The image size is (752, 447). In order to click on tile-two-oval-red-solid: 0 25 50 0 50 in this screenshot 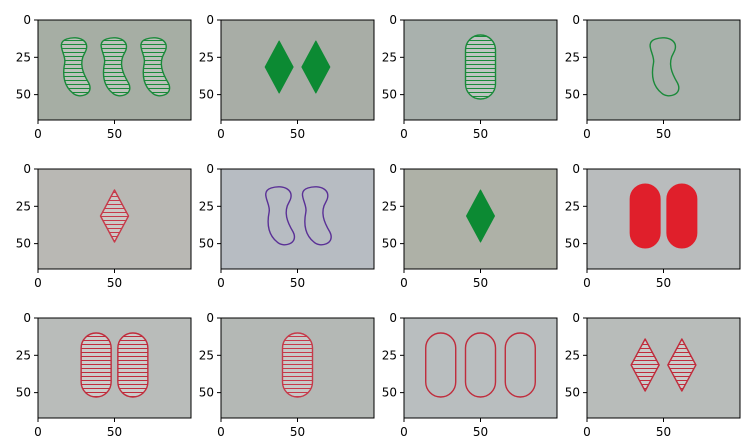, I will do `click(653, 226)`.